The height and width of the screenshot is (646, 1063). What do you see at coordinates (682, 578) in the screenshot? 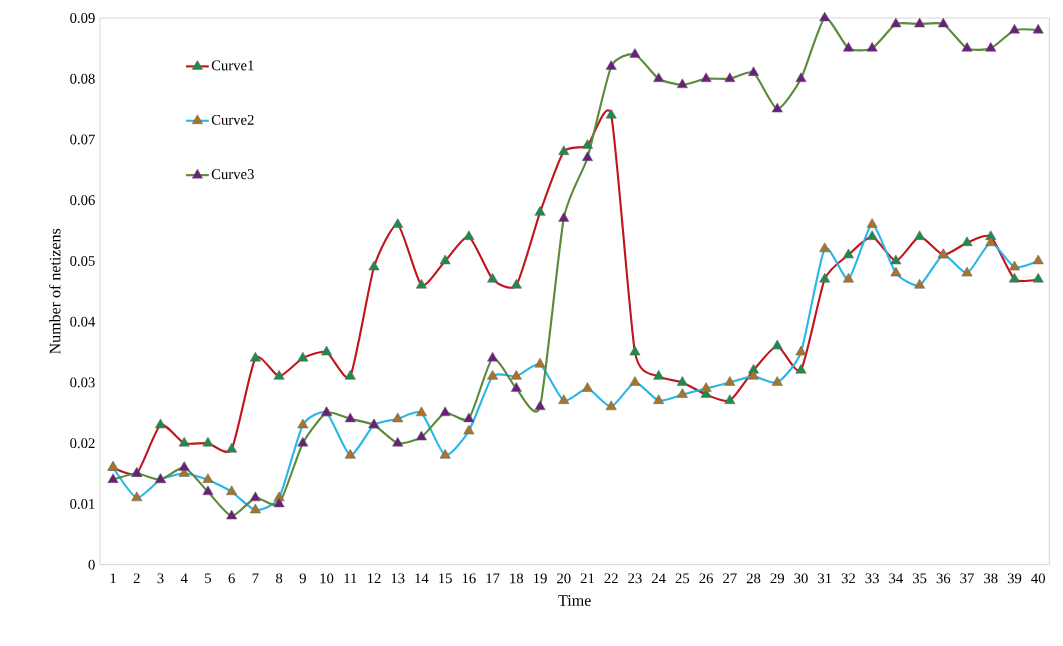
I see `x-tick-label: 25` at bounding box center [682, 578].